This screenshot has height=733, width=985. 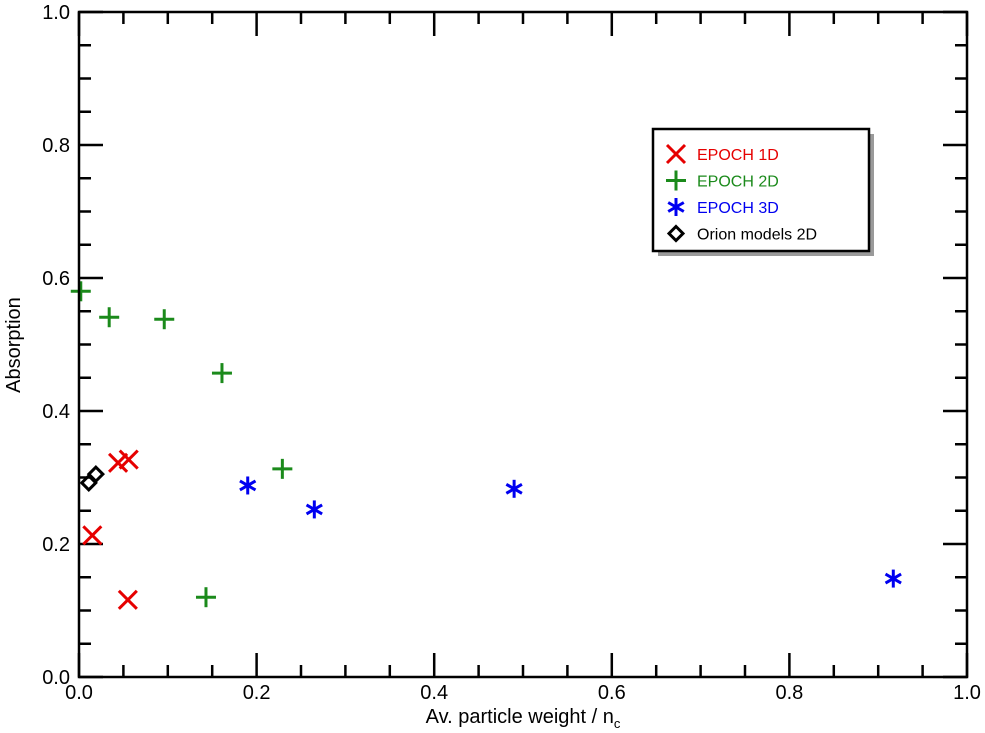 What do you see at coordinates (676, 207) in the screenshot?
I see `legend-marker-epoch-3d` at bounding box center [676, 207].